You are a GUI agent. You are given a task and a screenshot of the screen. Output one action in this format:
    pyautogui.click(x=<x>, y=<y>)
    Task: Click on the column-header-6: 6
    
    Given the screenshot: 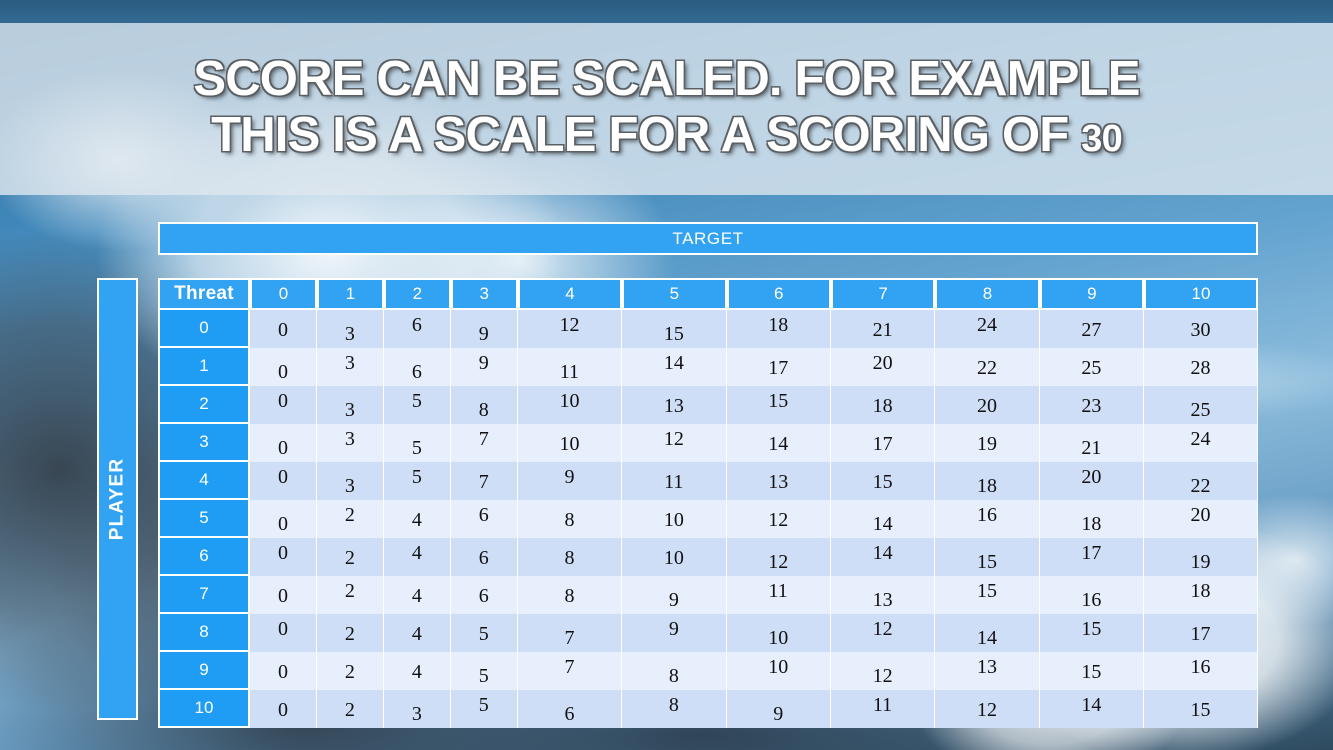 What is the action you would take?
    pyautogui.click(x=778, y=294)
    